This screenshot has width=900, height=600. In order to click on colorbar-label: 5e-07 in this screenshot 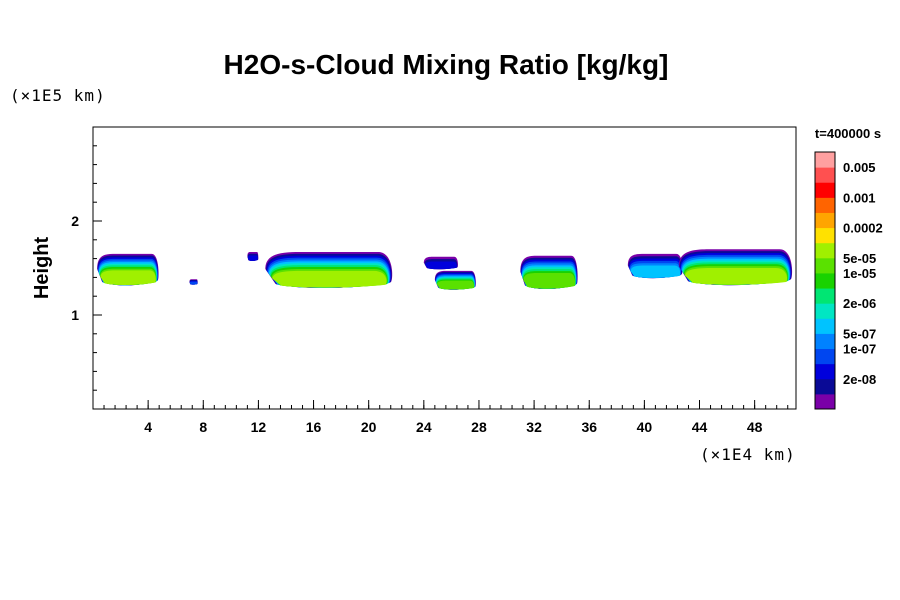, I will do `click(859, 333)`.